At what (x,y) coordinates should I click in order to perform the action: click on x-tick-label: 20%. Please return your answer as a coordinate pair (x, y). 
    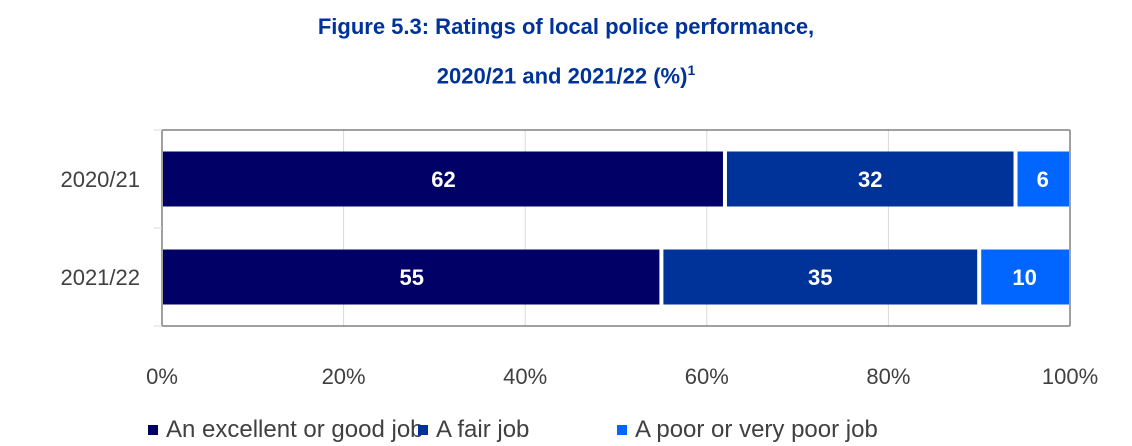
    Looking at the image, I should click on (344, 376).